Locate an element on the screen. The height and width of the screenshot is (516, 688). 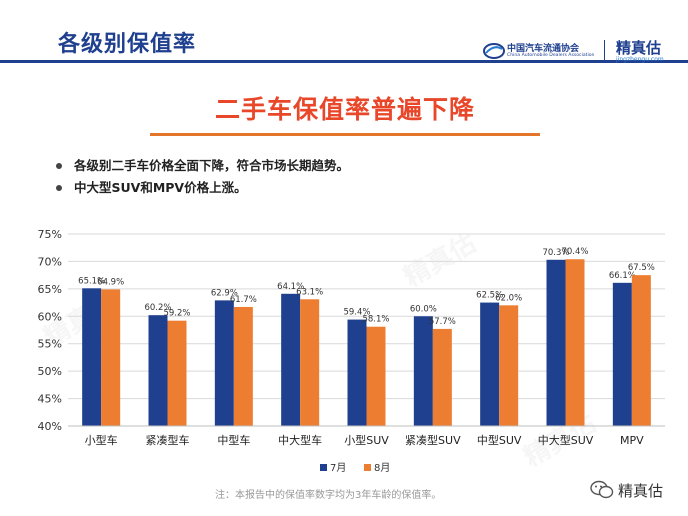
bullet-text: 各级别二手车价格全面下降，符合市场长期趋势。 is located at coordinates (212, 165).